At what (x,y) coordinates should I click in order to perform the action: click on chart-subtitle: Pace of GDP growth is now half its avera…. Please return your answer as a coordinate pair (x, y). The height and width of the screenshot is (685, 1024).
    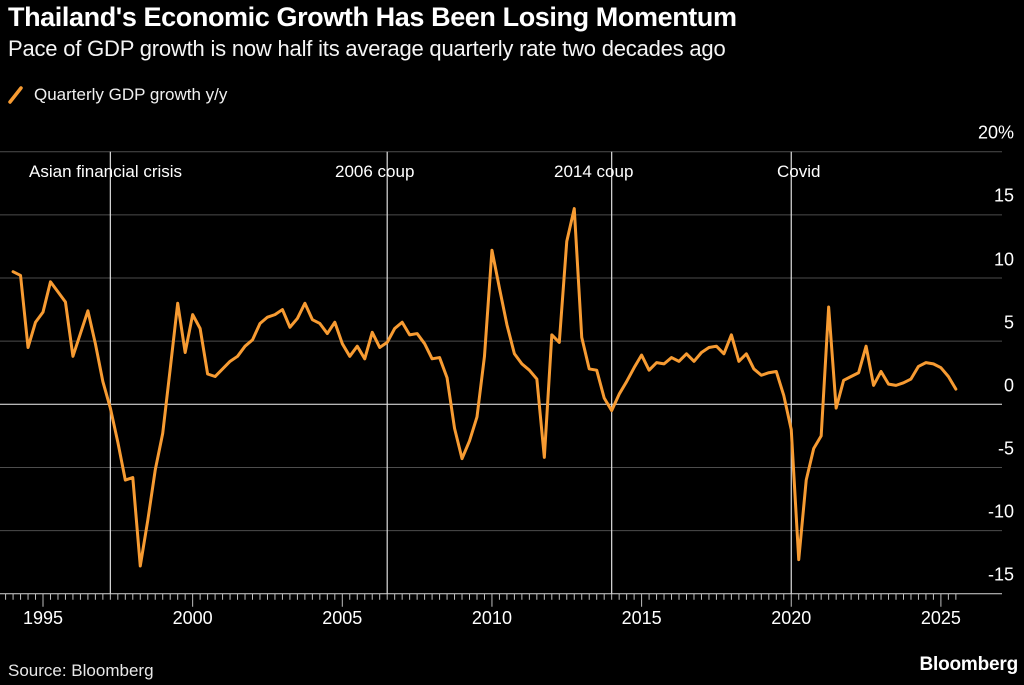
    Looking at the image, I should click on (367, 48).